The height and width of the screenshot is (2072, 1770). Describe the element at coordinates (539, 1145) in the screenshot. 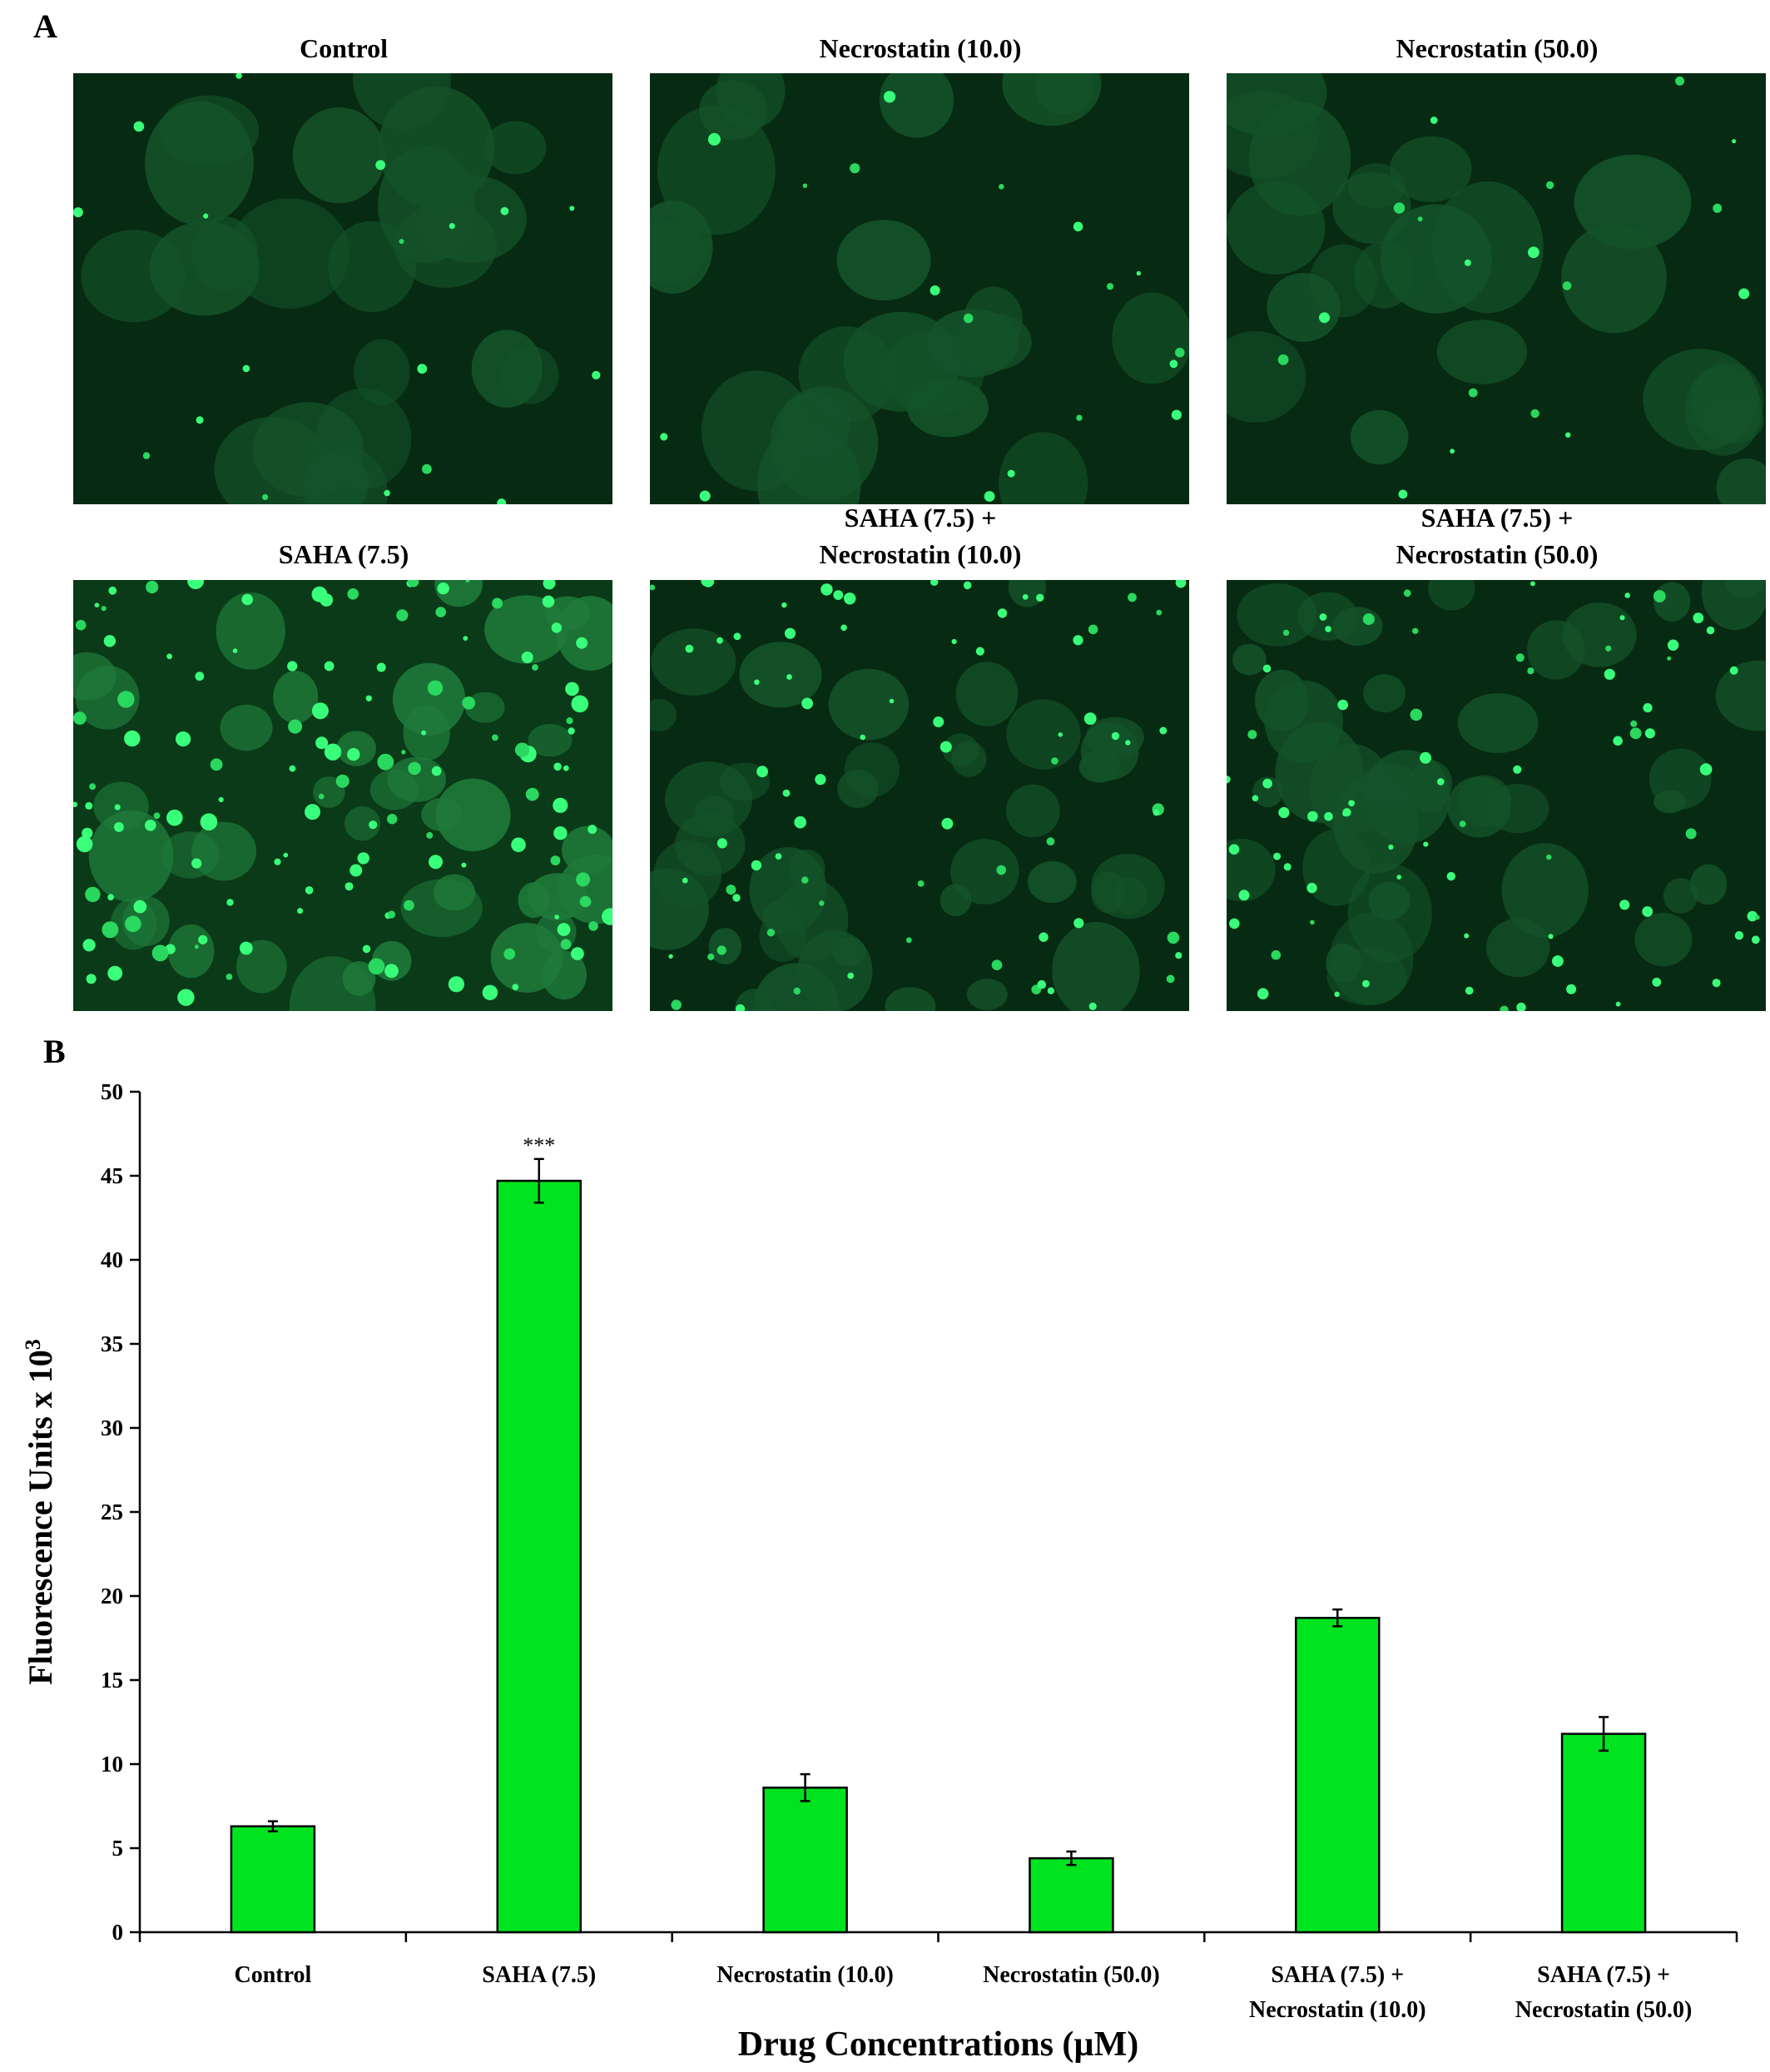

I see `significance-label: ***` at that location.